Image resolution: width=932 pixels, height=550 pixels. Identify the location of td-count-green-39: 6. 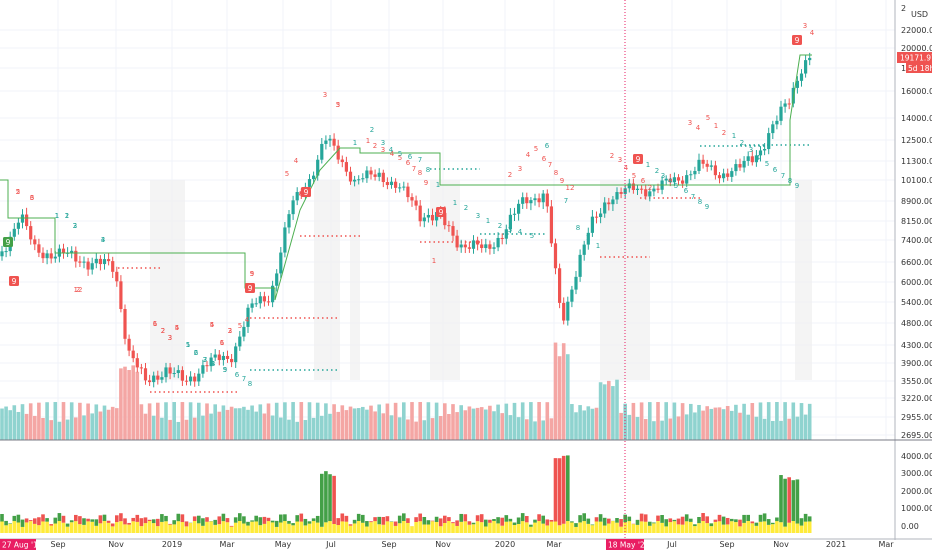
(686, 191).